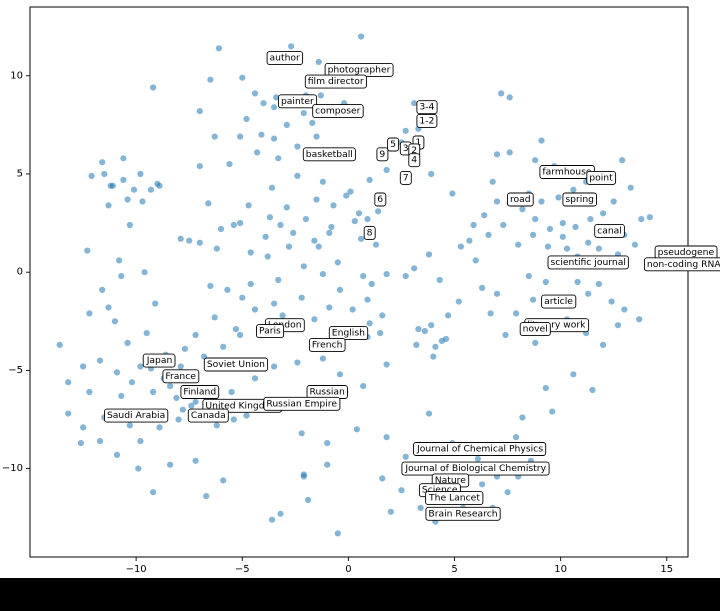  What do you see at coordinates (406, 177) in the screenshot?
I see `annotation-label: 7` at bounding box center [406, 177].